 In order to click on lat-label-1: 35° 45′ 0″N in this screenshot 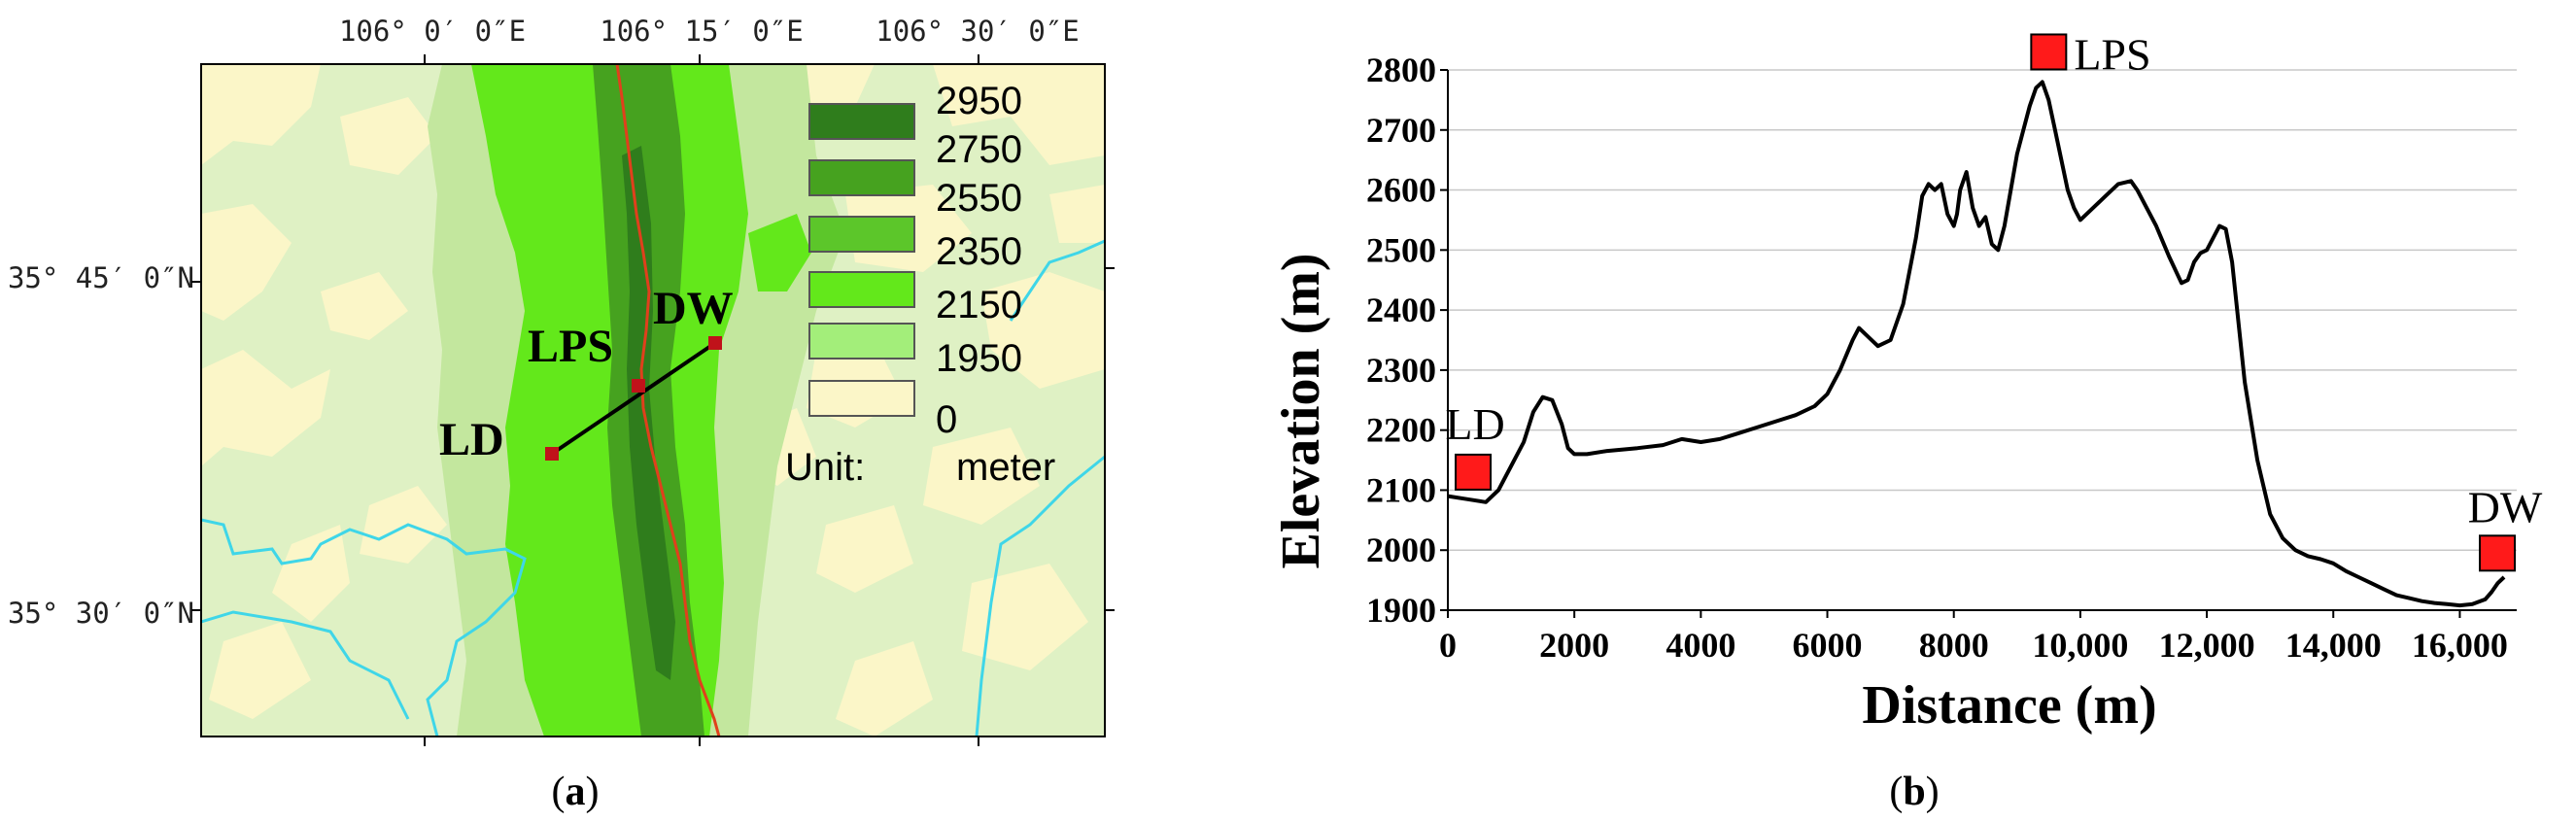, I will do `click(101, 277)`.